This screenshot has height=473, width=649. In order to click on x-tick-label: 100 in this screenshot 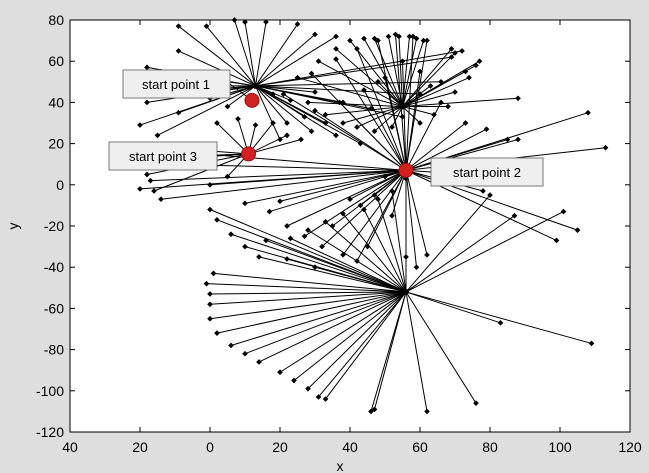, I will do `click(560, 447)`.